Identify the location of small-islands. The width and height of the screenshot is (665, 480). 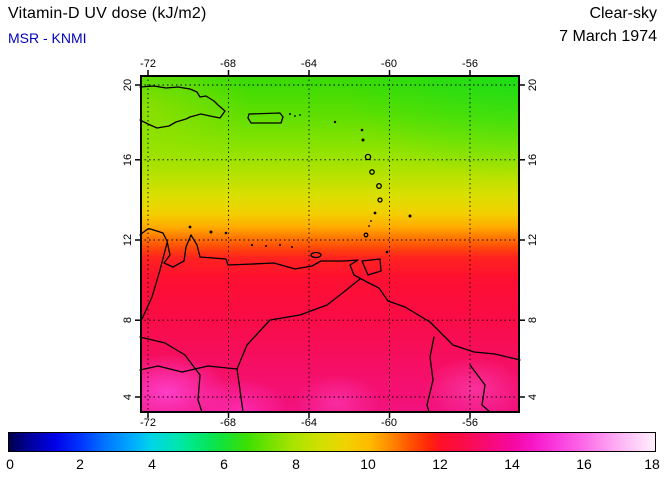
(300, 183).